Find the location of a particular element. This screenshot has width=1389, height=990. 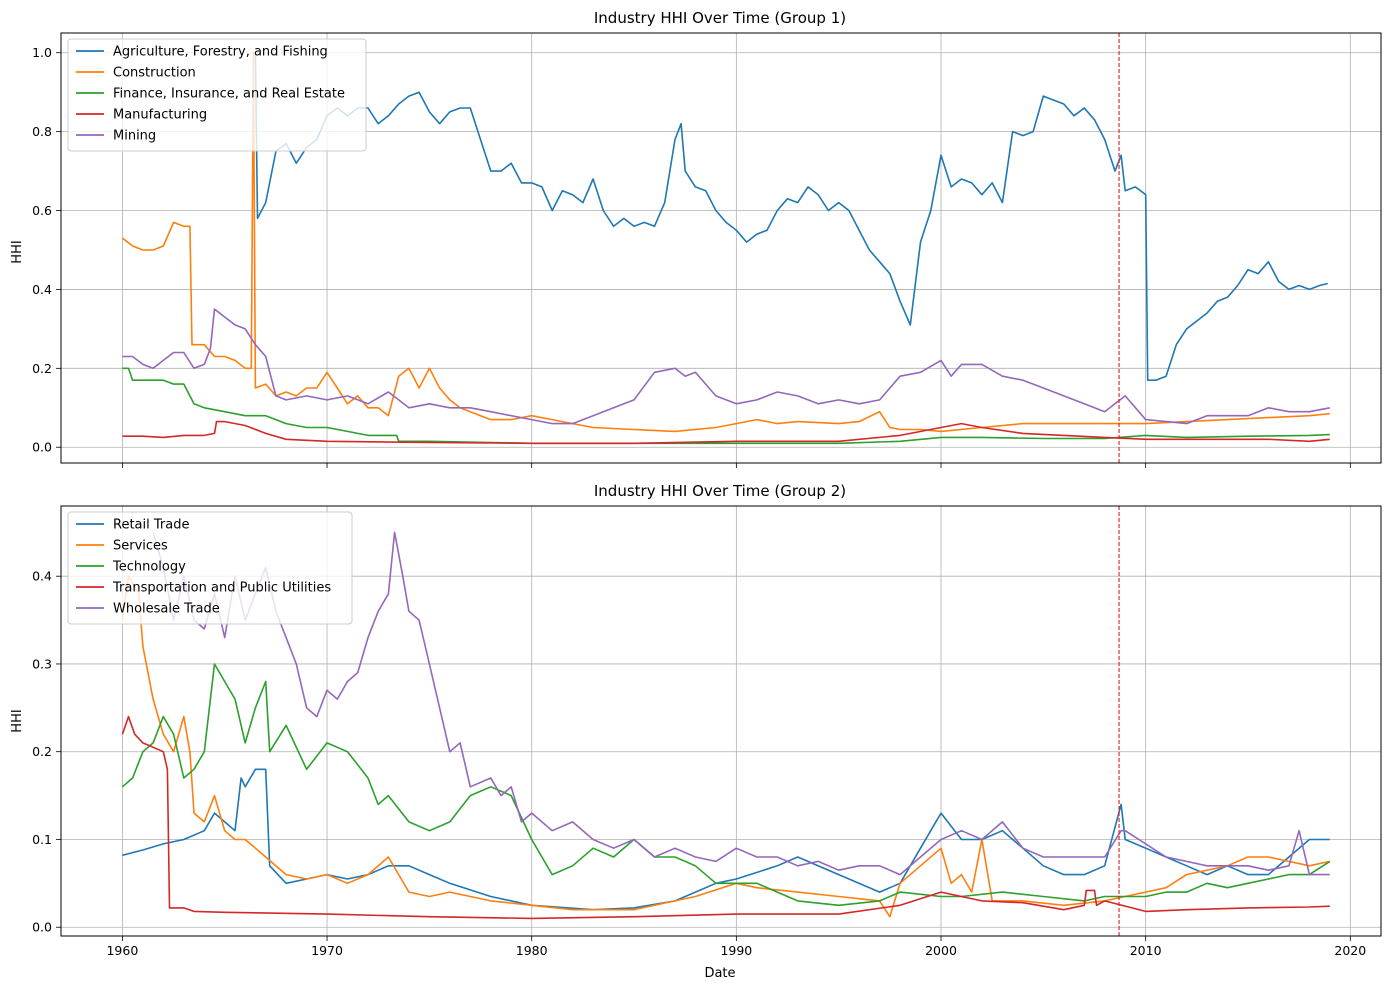

legend-label: Wholesale Trade is located at coordinates (166, 609).